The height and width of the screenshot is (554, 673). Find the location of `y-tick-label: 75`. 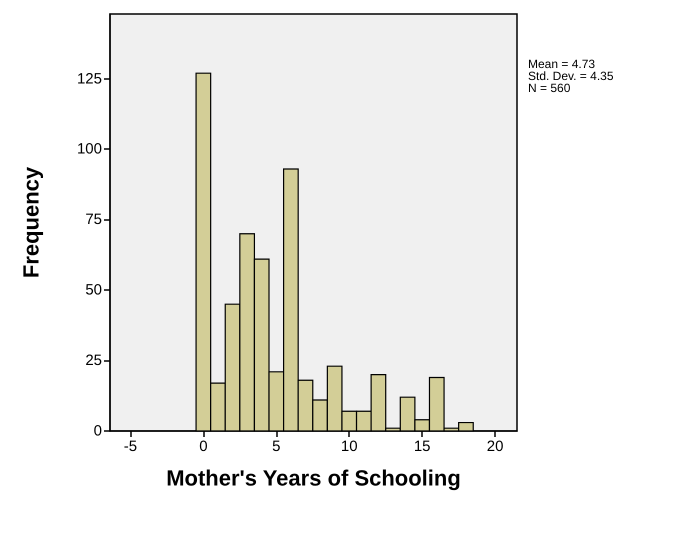

y-tick-label: 75 is located at coordinates (93, 219).